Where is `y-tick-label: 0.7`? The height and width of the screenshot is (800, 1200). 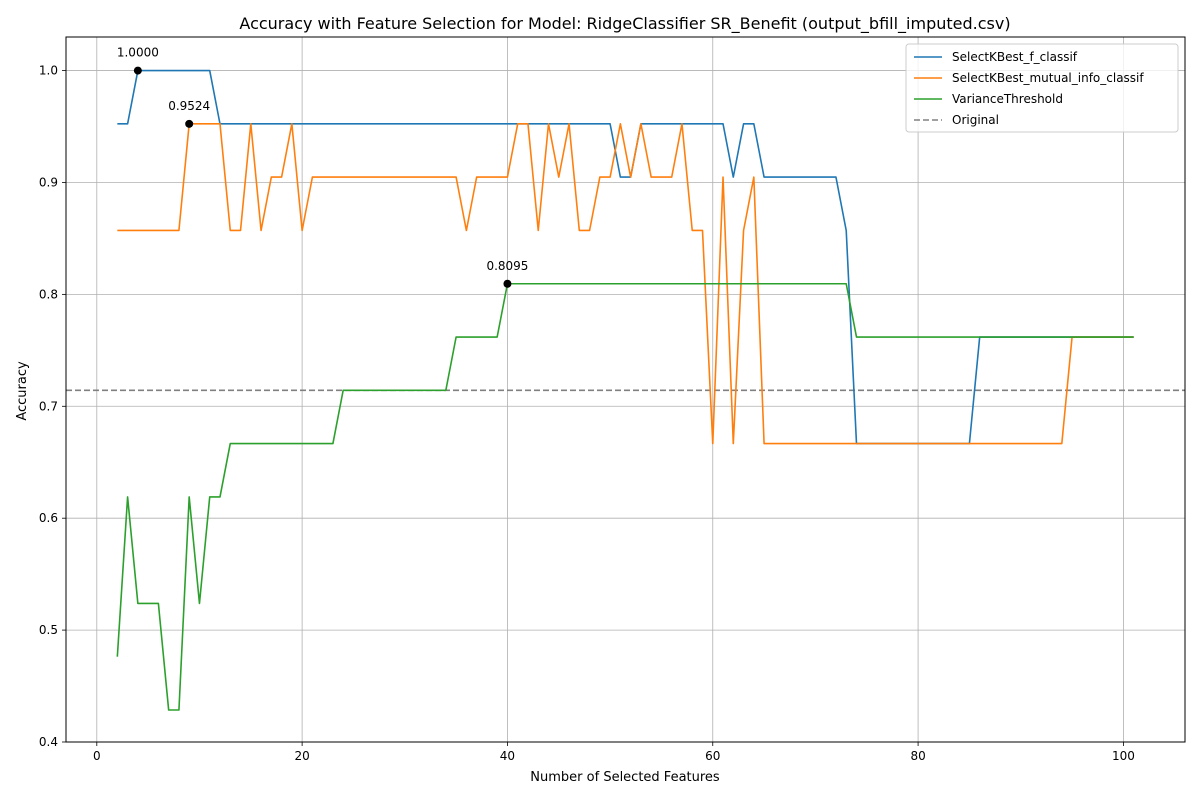
y-tick-label: 0.7 is located at coordinates (48, 406).